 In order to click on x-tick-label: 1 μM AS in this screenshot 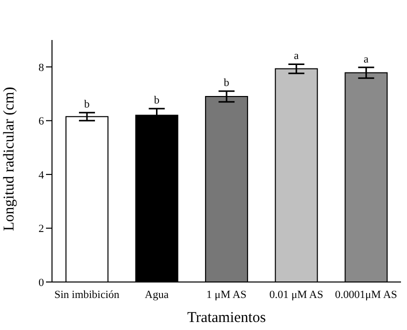, I will do `click(226, 294)`.